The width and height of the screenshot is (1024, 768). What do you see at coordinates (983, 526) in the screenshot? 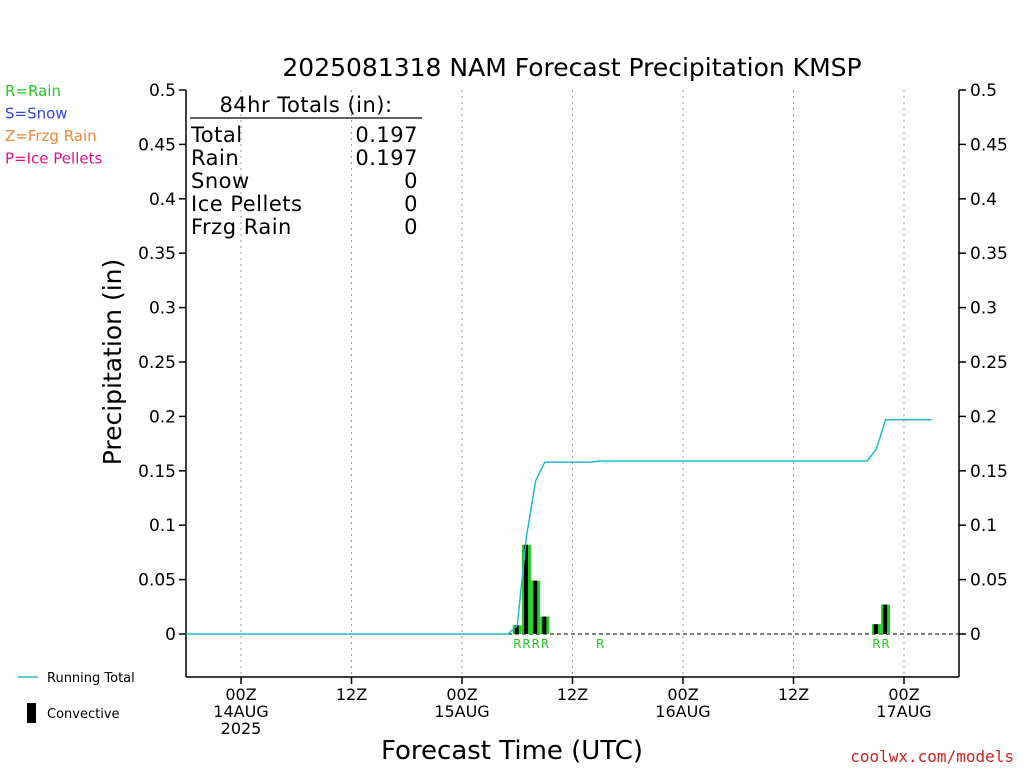
I see `y-tick-label-right: 0.1` at bounding box center [983, 526].